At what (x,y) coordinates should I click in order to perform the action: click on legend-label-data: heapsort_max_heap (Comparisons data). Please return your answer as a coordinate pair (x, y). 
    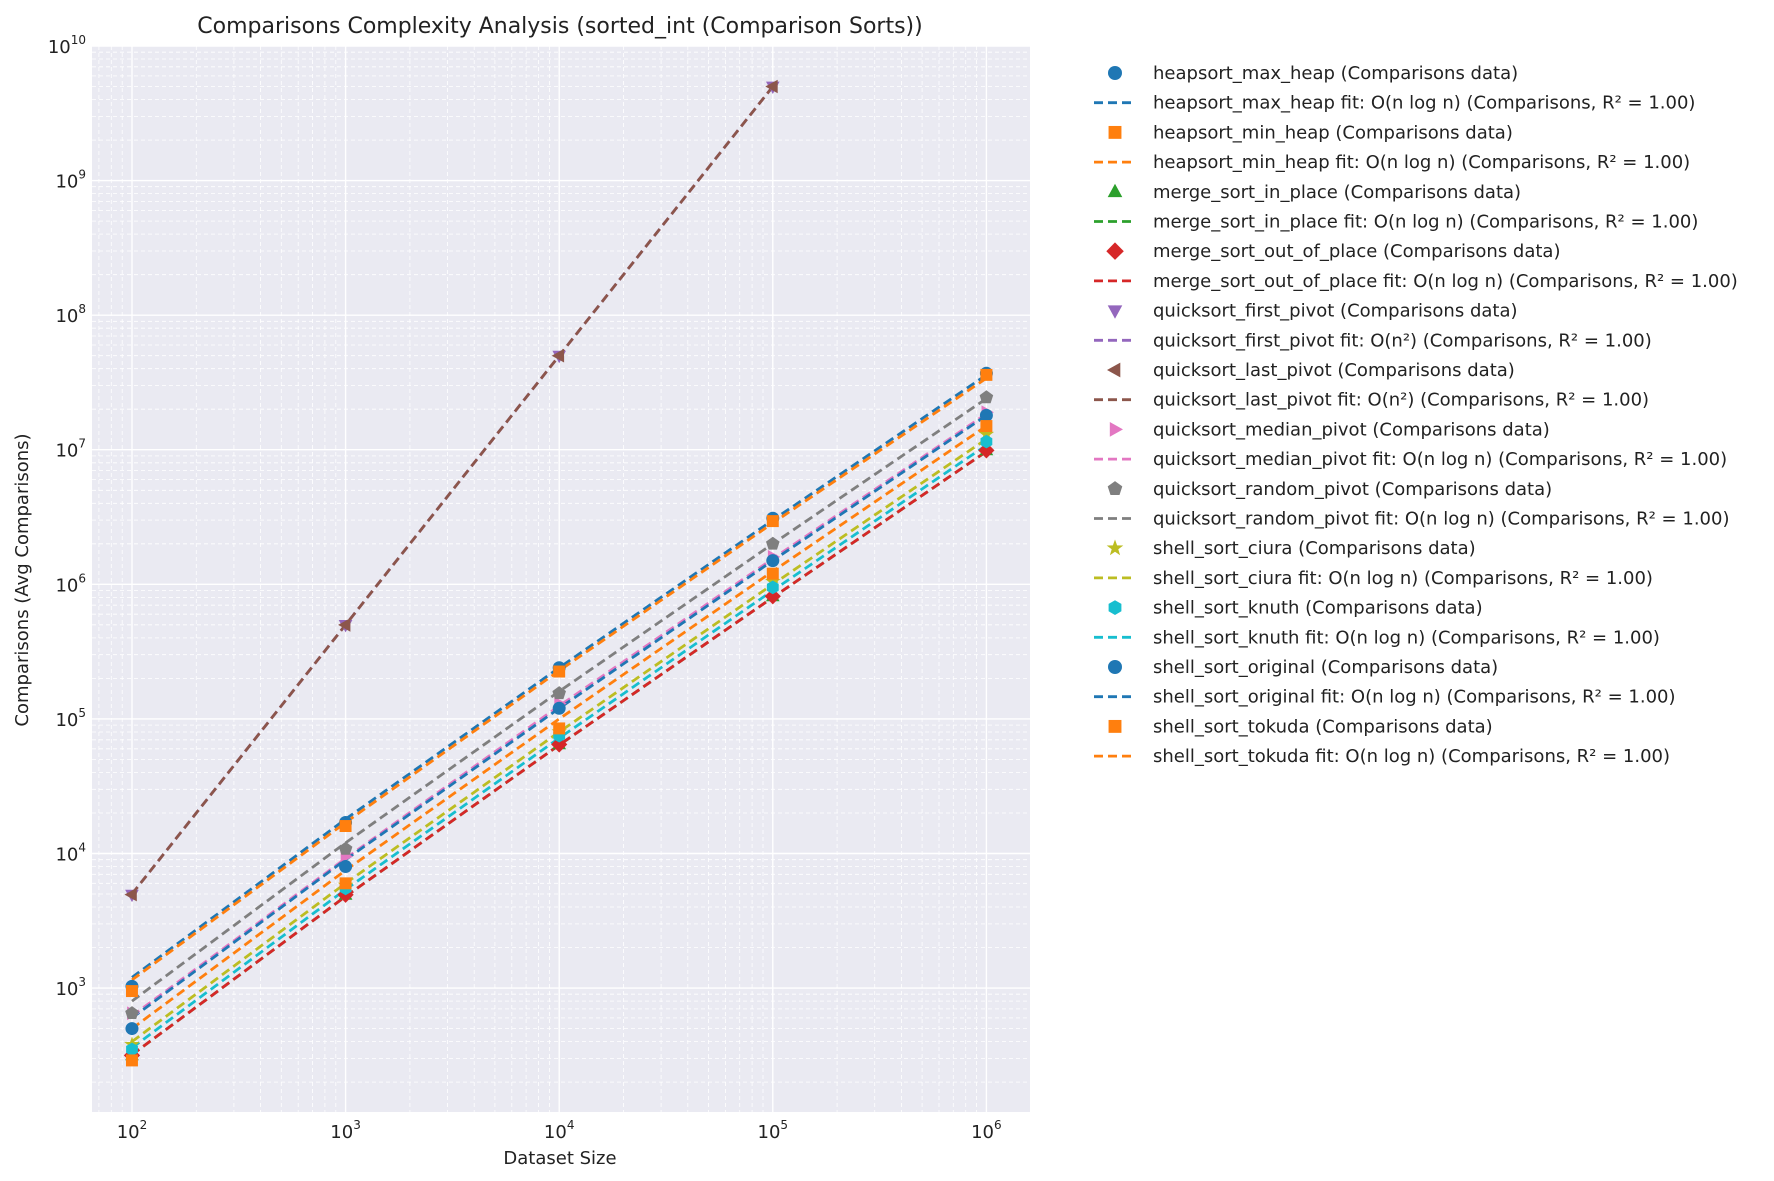
    Looking at the image, I should click on (1335, 73).